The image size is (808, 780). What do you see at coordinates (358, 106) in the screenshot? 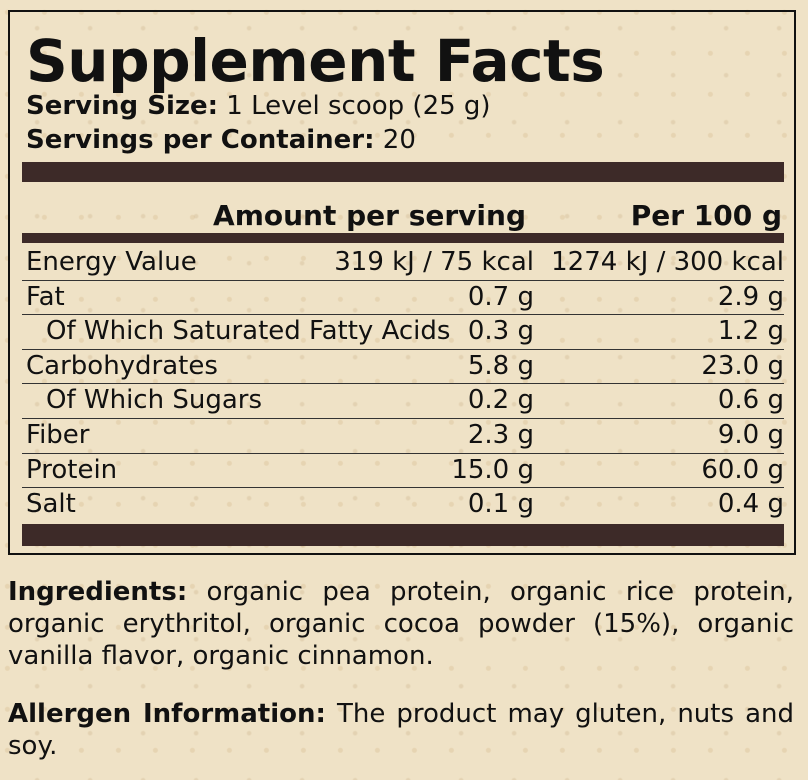
I see `serving-size-value: 1 Level scoop (25 g)` at bounding box center [358, 106].